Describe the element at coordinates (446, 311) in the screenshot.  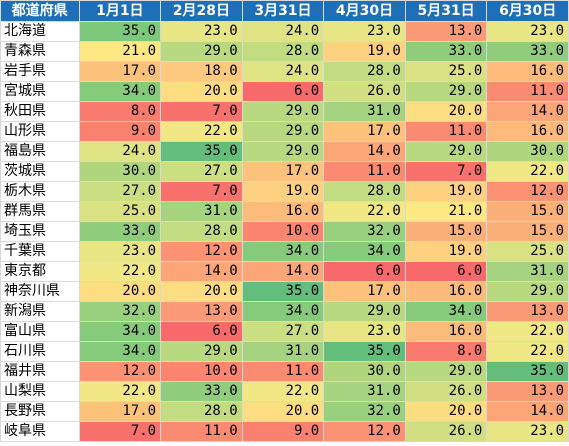
I see `value-cell: 34.0` at that location.